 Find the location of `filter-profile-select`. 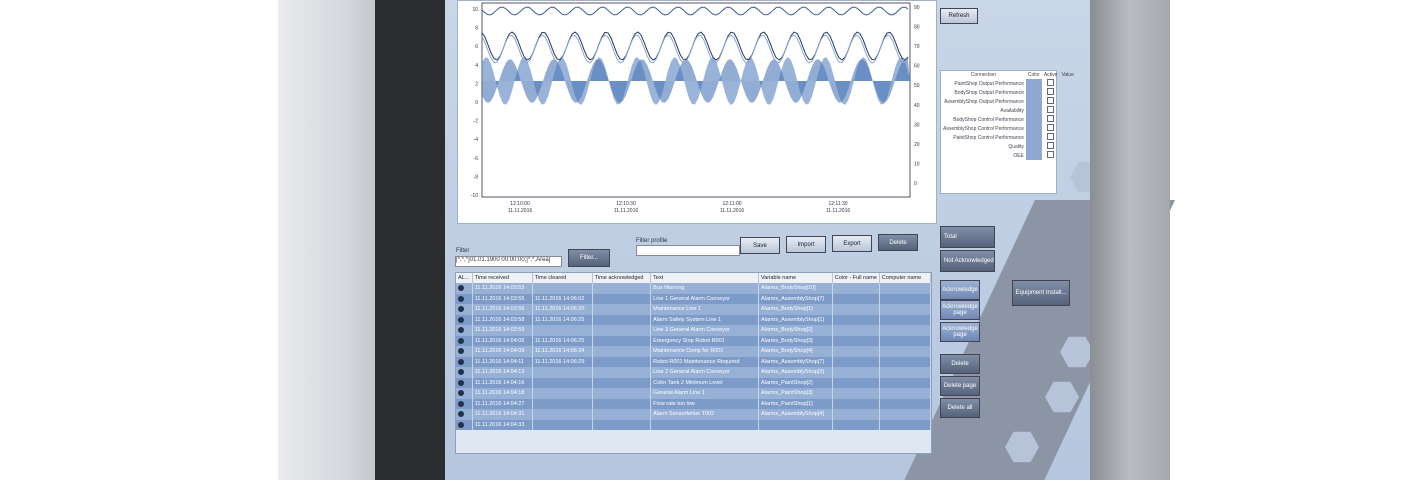

filter-profile-select is located at coordinates (688, 250).